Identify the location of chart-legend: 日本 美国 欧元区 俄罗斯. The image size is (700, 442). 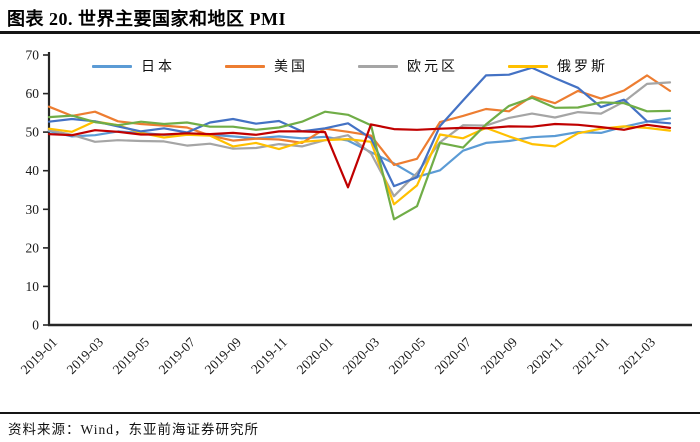
(350, 66).